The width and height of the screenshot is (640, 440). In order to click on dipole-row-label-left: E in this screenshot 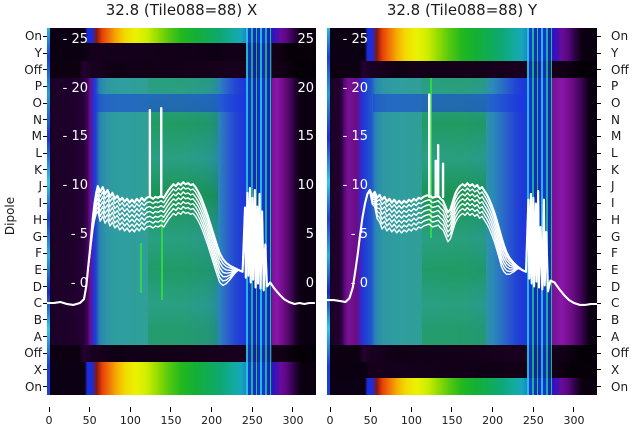, I will do `click(38, 269)`.